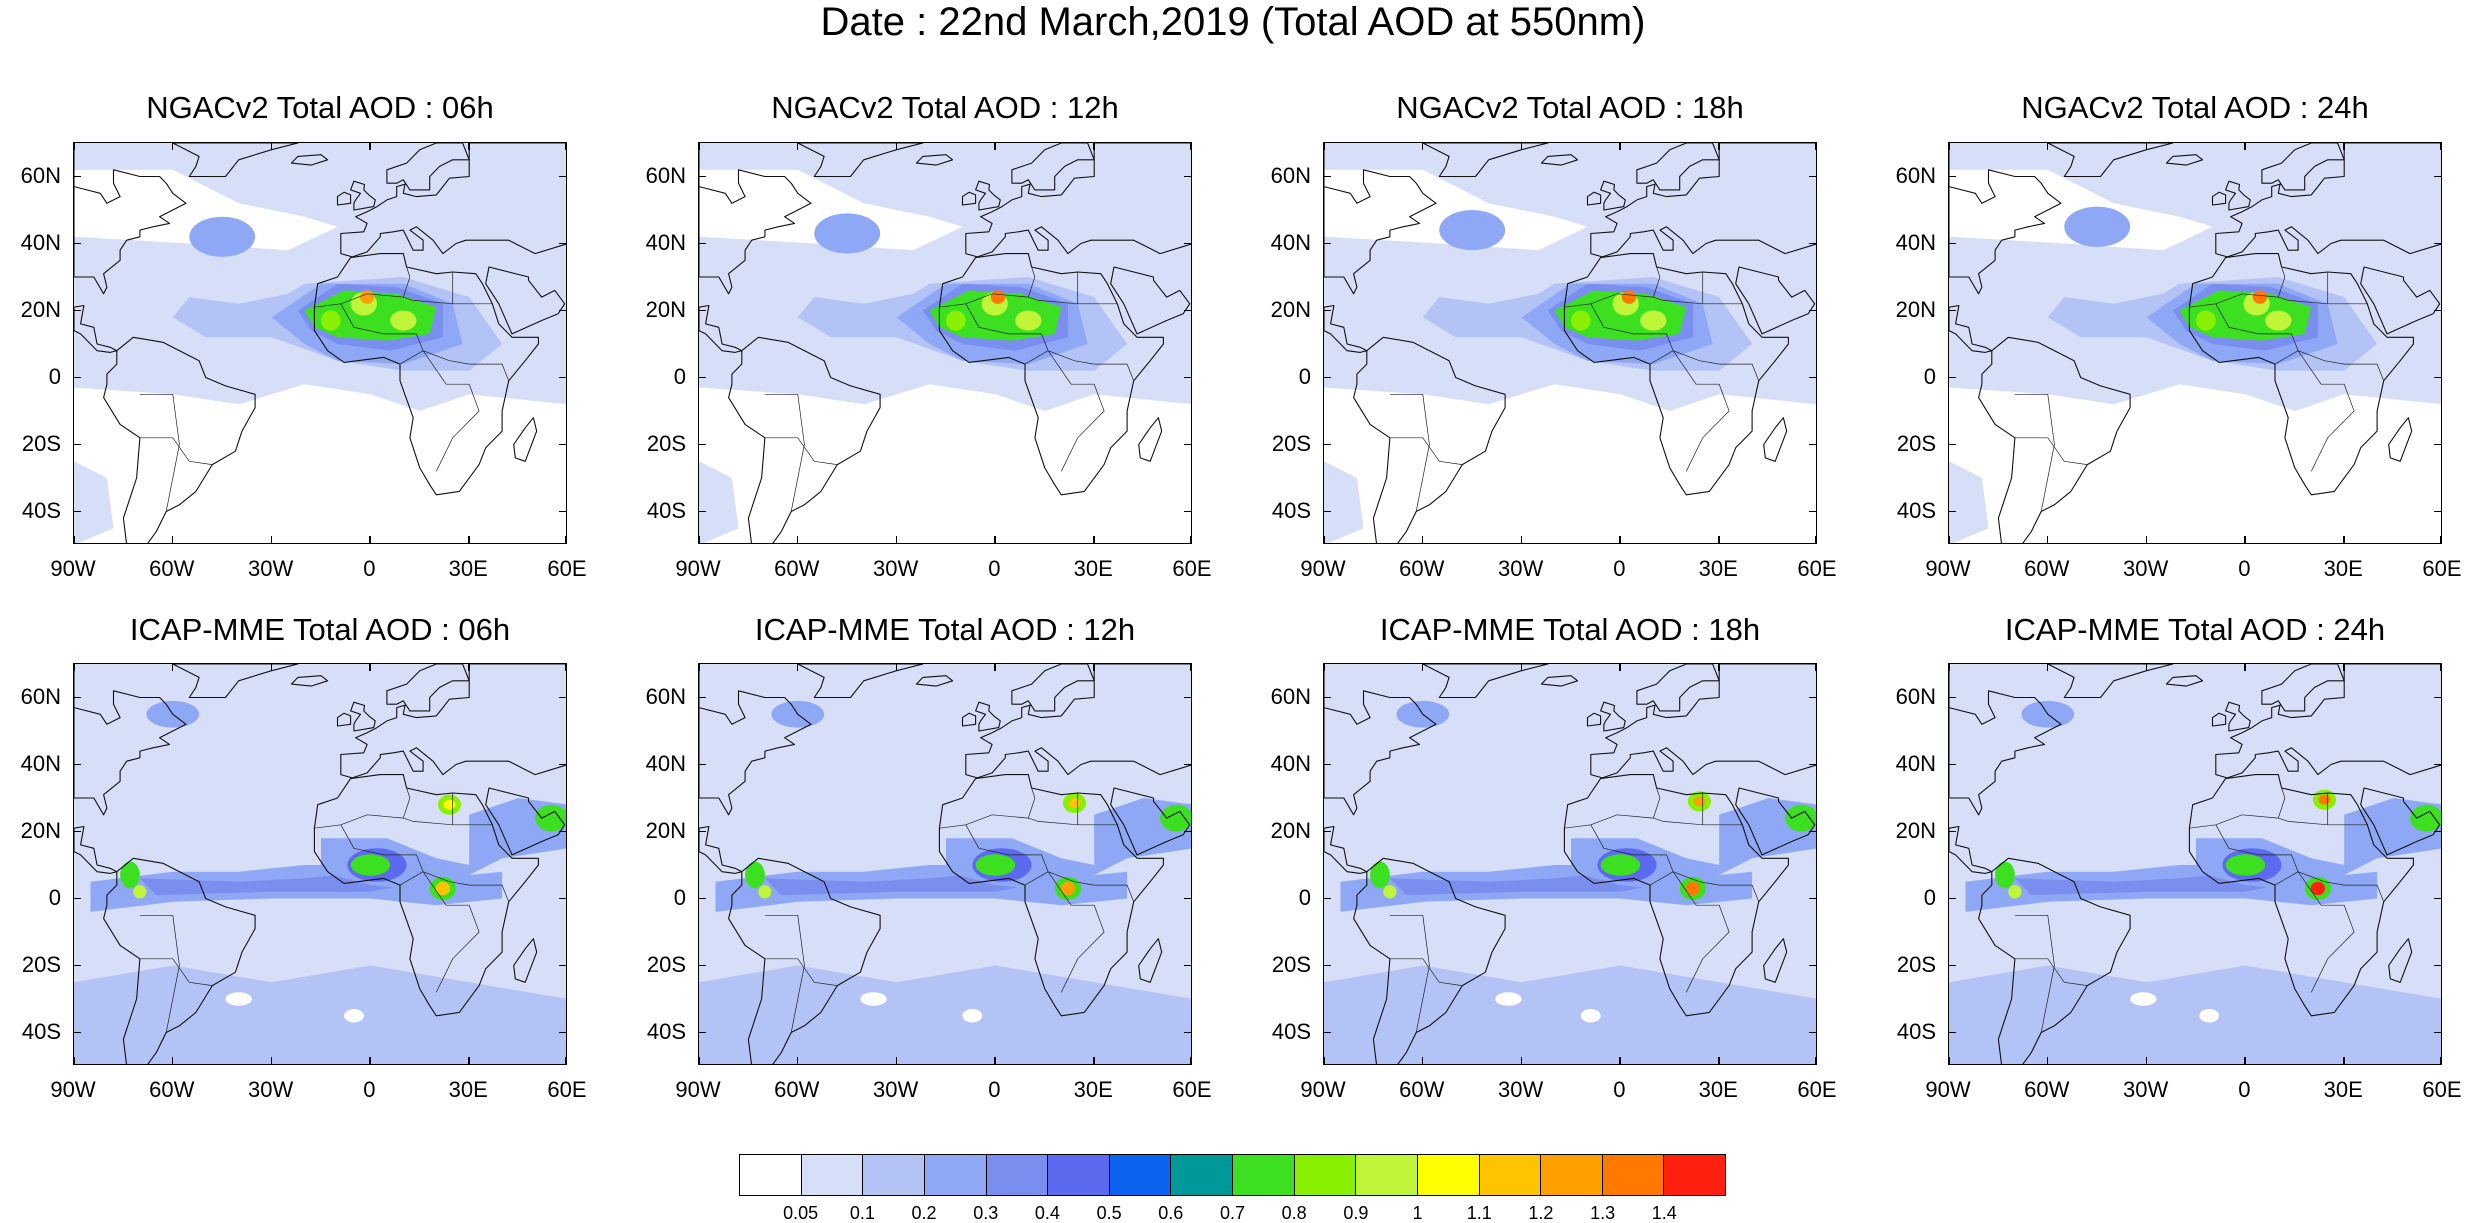 This screenshot has height=1223, width=2466. I want to click on coastline-ireland, so click(1594, 719).